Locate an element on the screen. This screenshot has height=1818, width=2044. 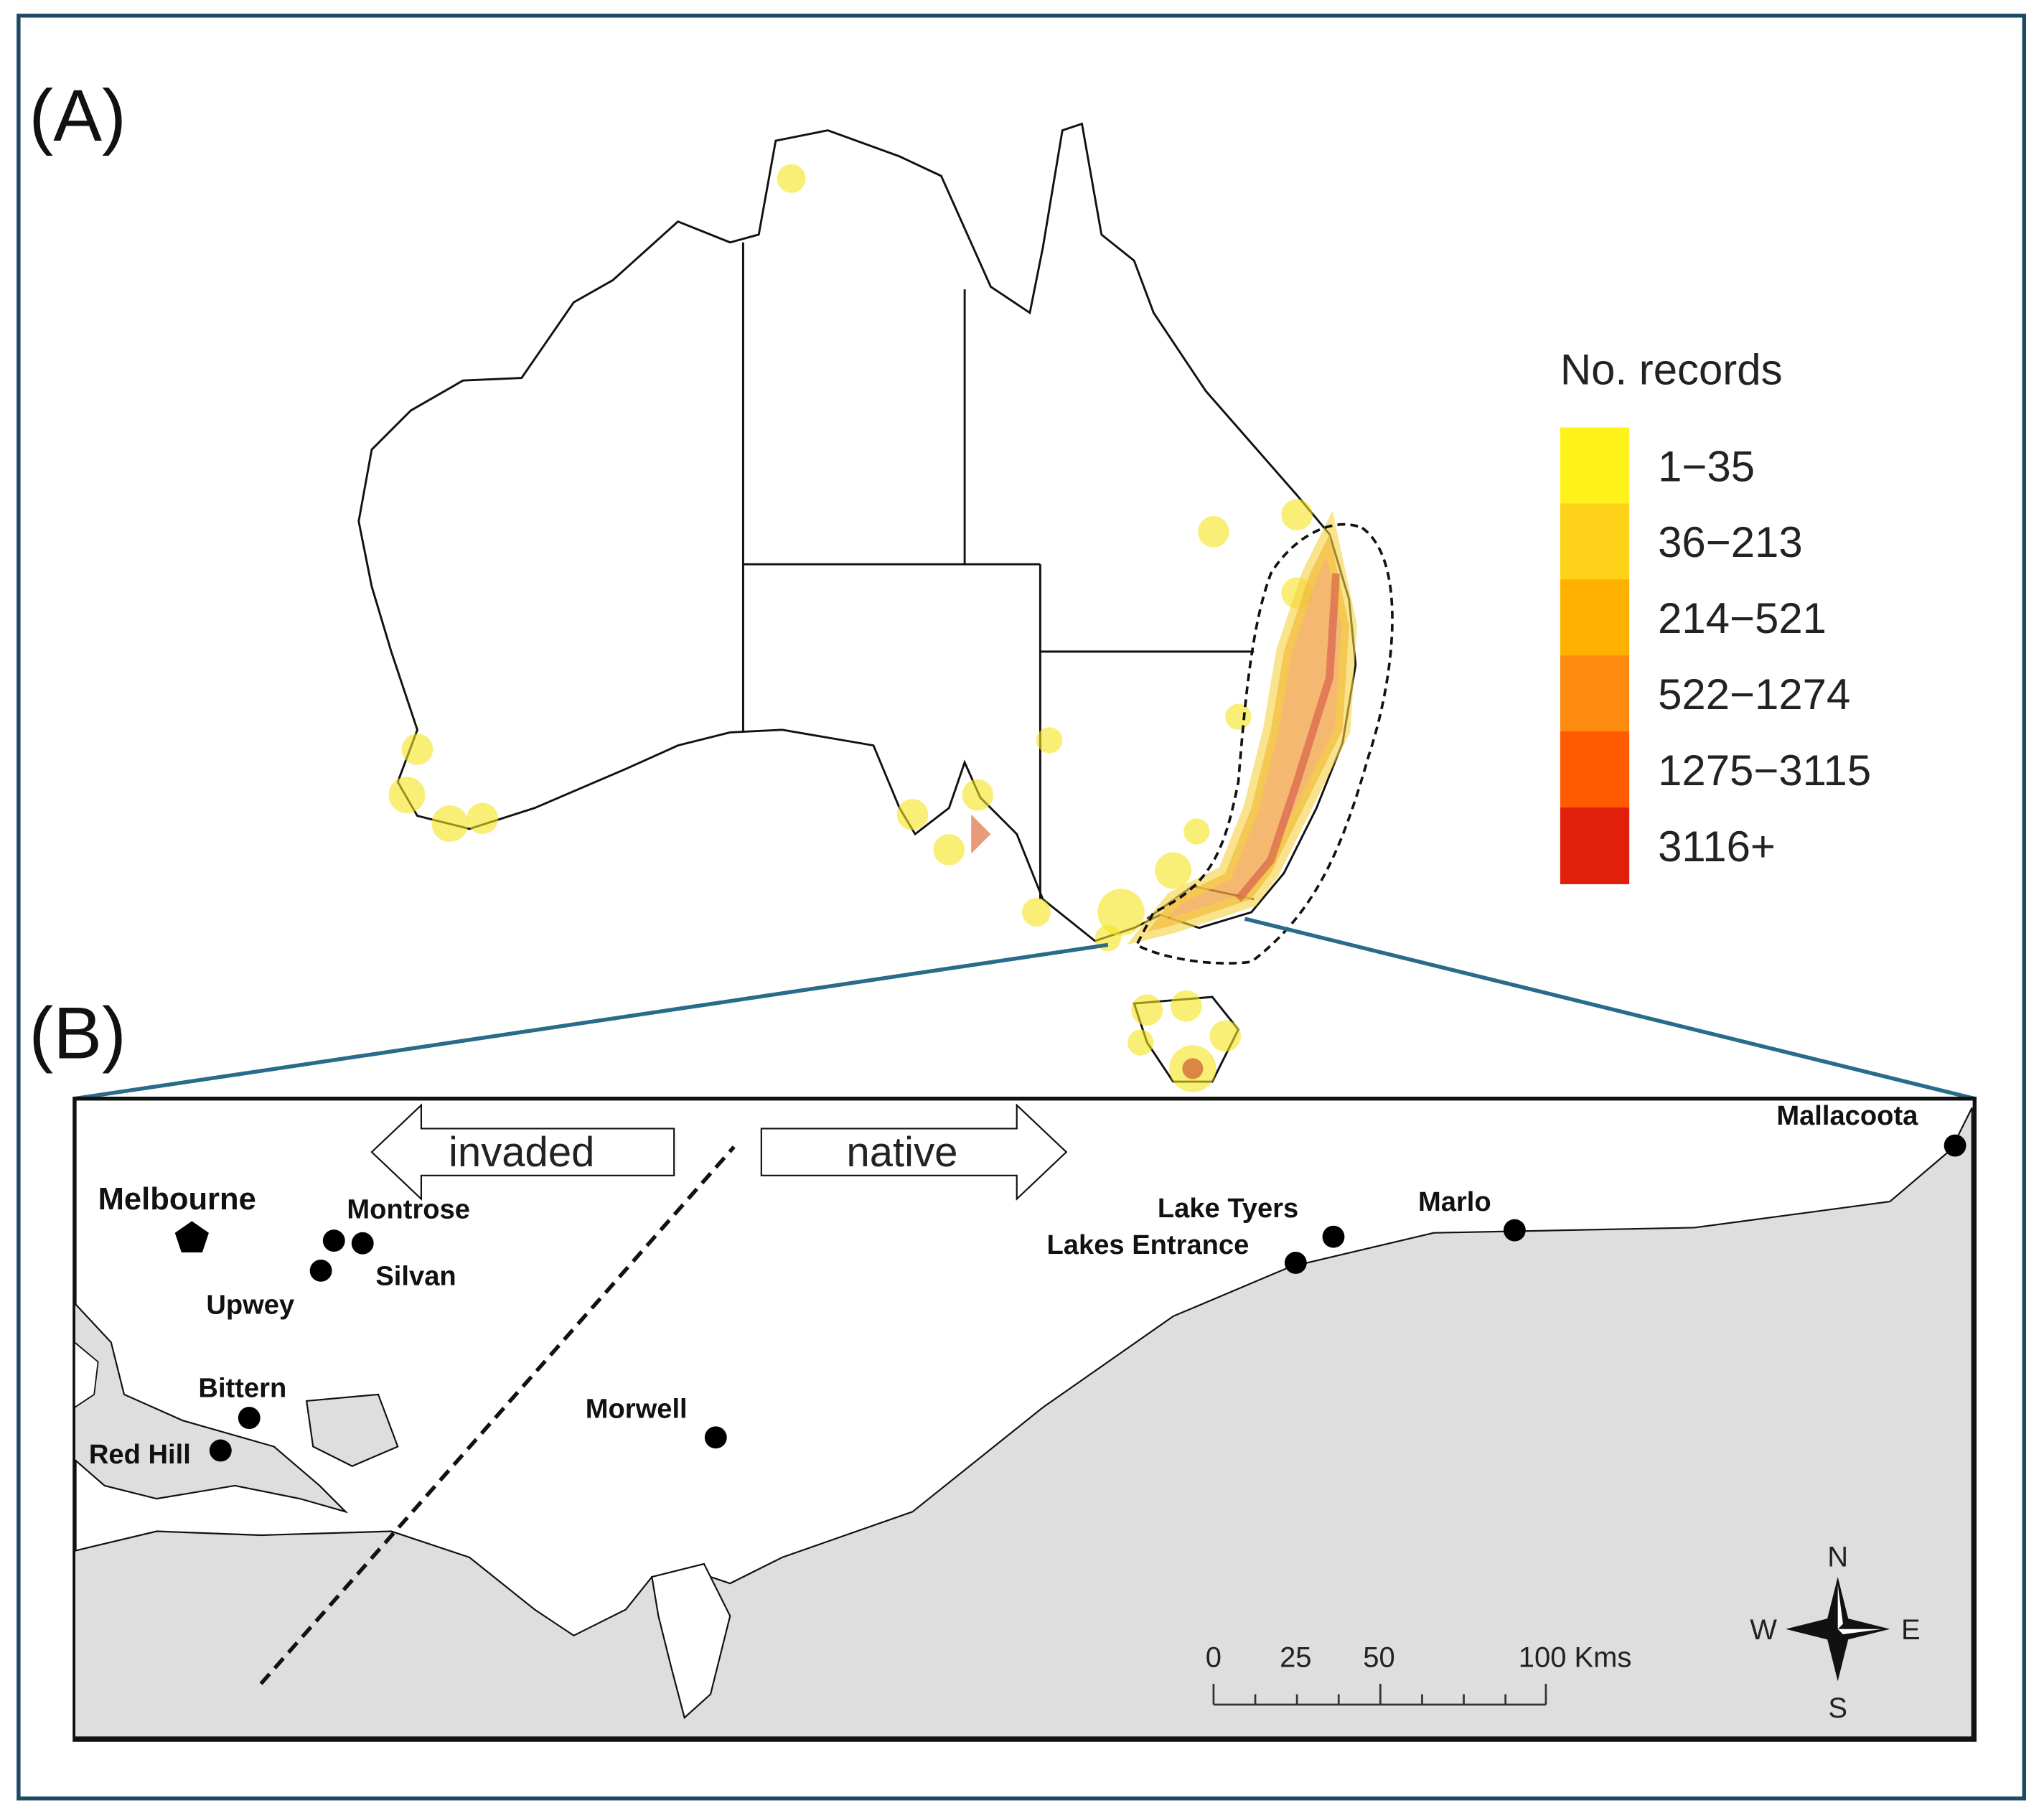
arrow-label: invaded is located at coordinates (522, 1152).